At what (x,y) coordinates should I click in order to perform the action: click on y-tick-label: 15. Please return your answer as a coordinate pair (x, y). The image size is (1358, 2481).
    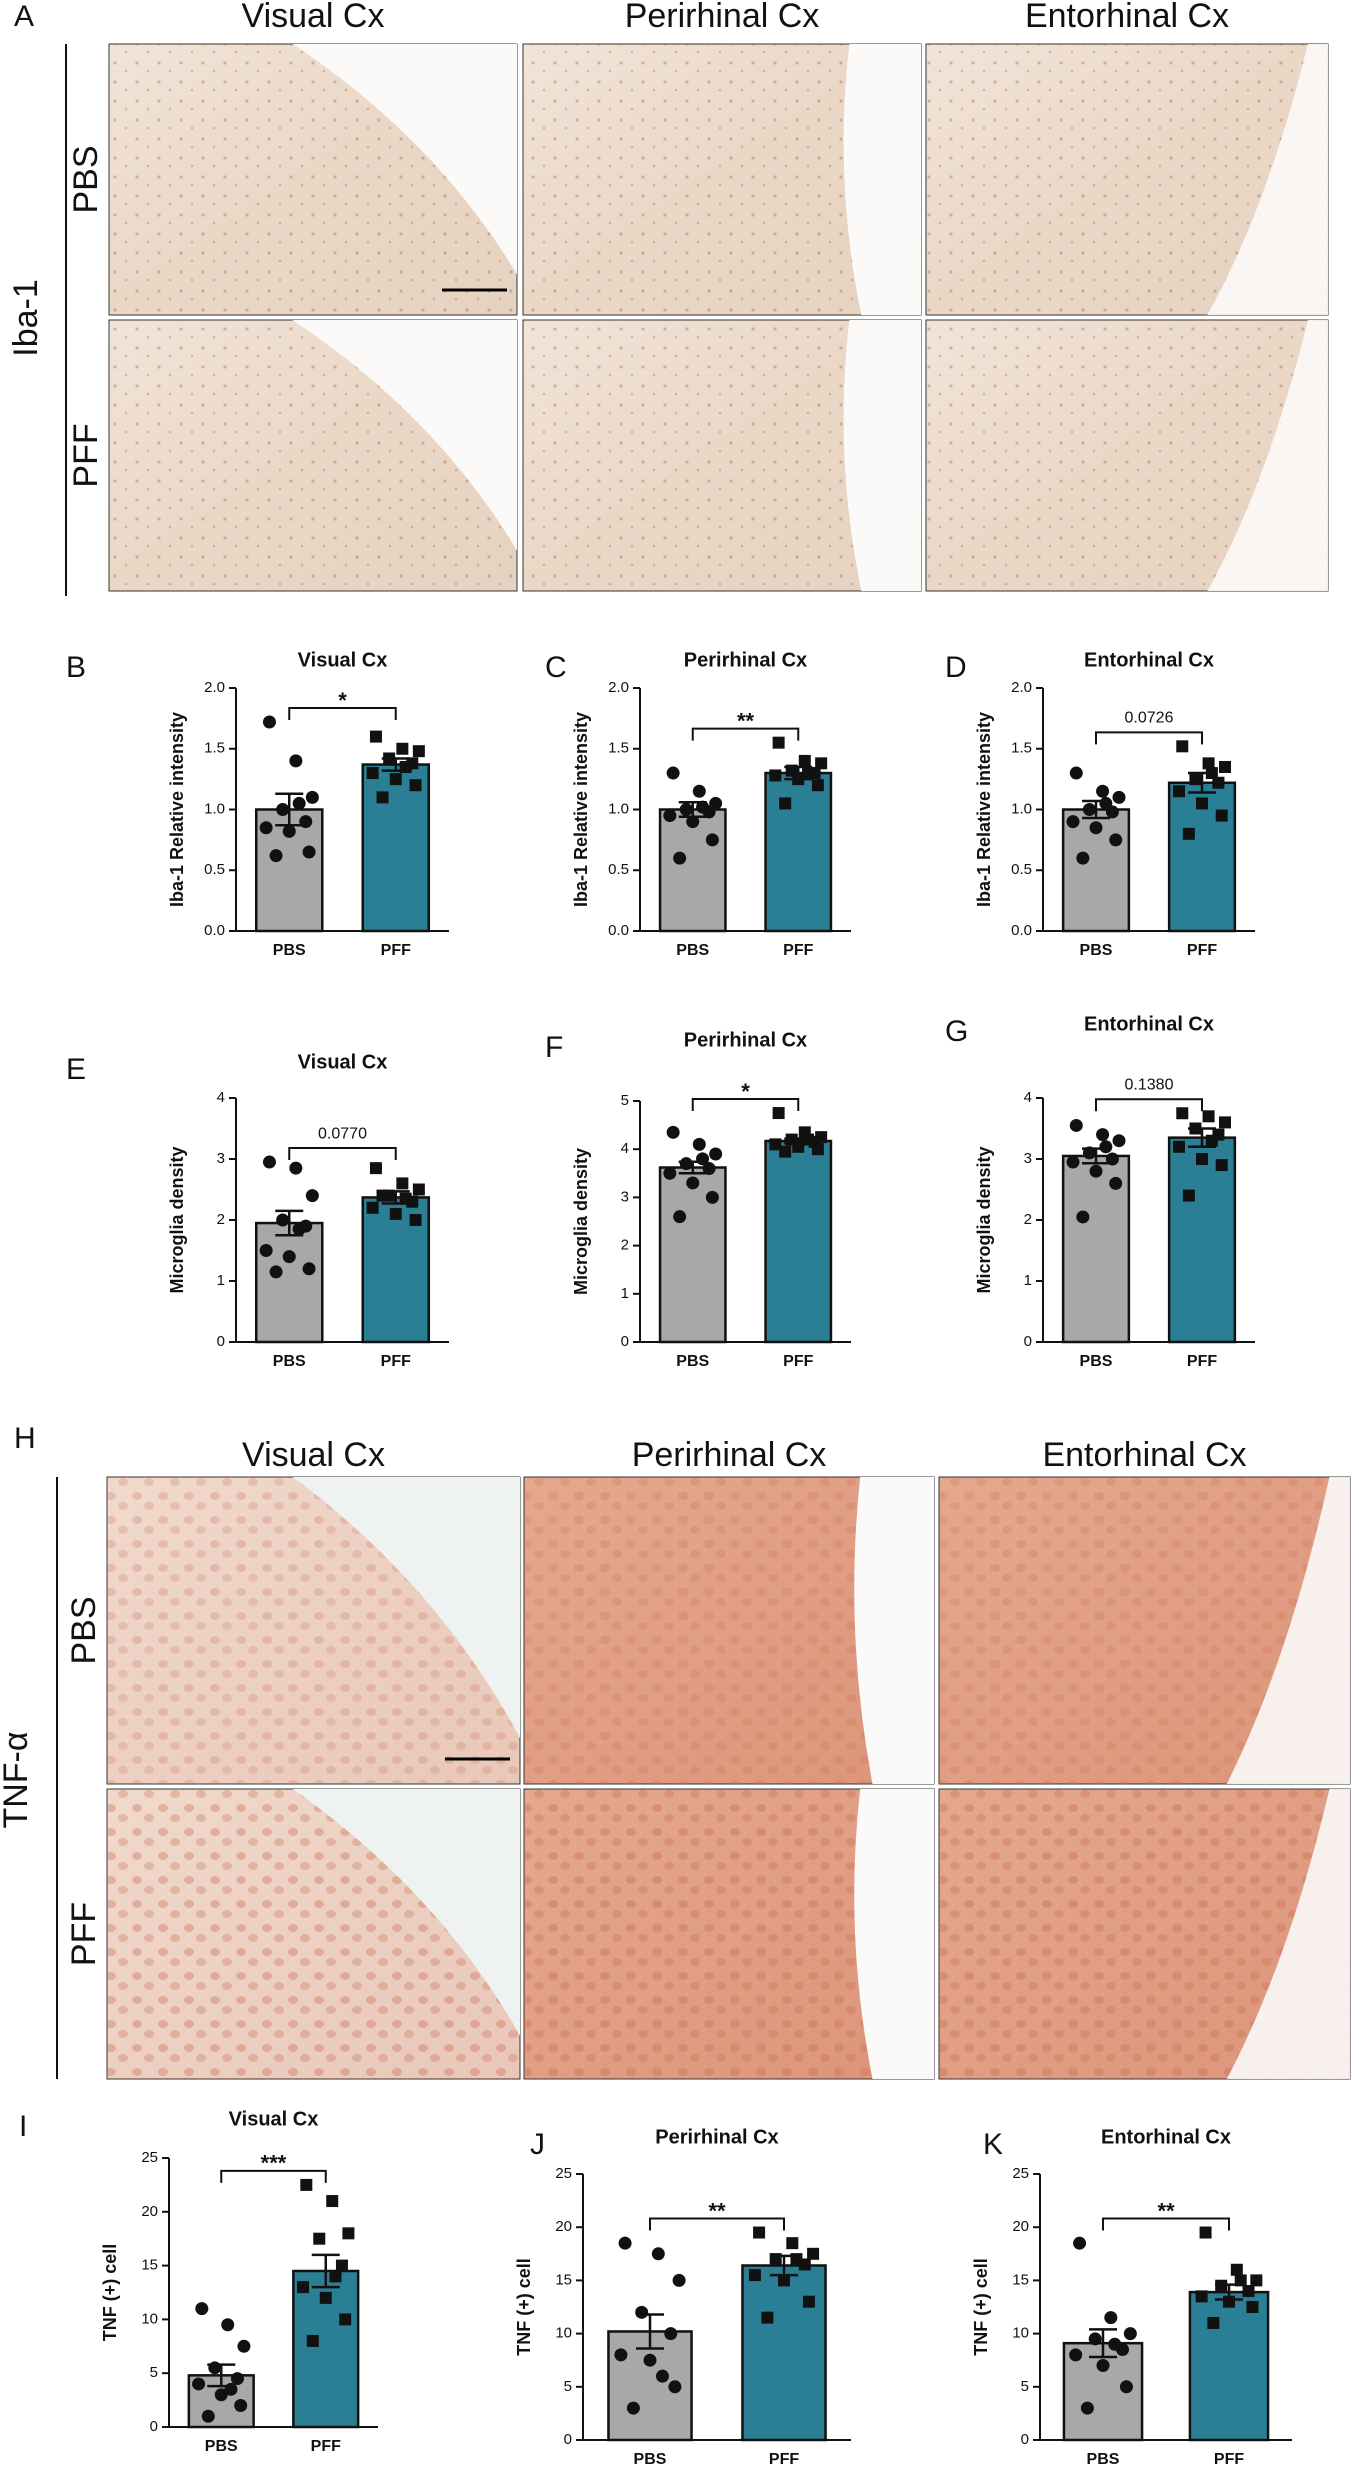
    Looking at the image, I should click on (149, 2265).